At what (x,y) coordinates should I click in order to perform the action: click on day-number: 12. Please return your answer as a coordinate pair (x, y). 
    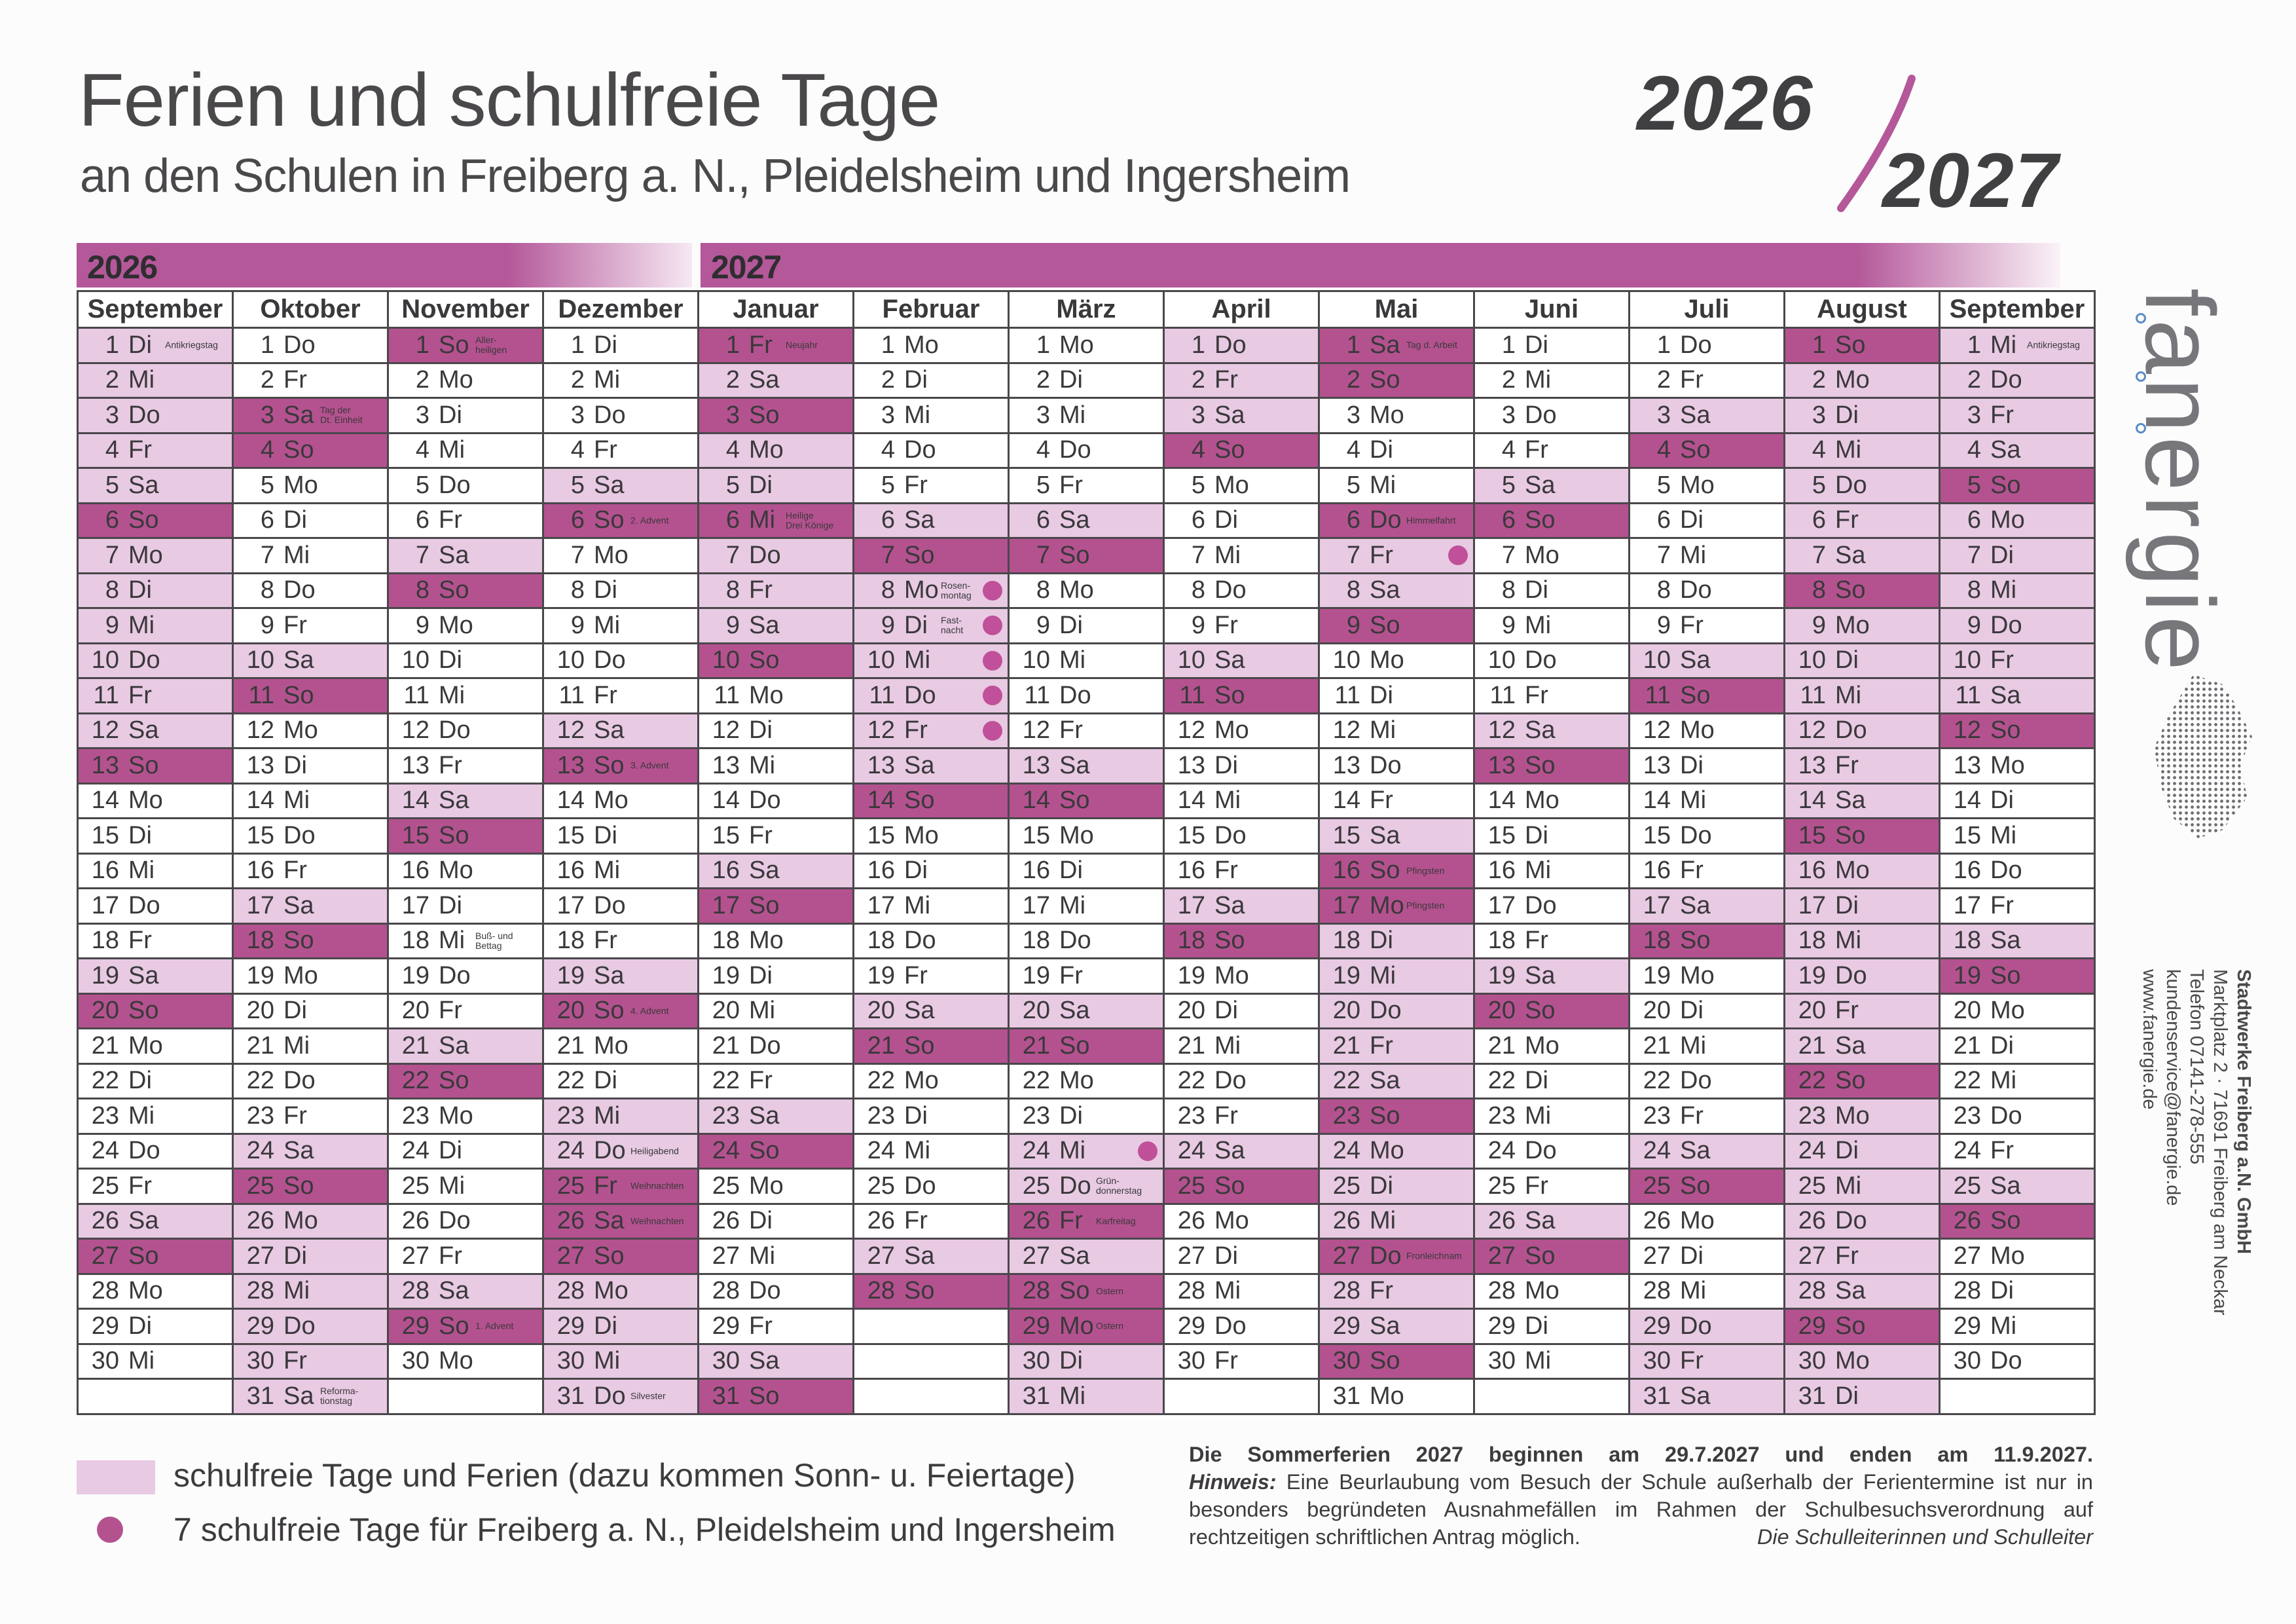
    Looking at the image, I should click on (1501, 730).